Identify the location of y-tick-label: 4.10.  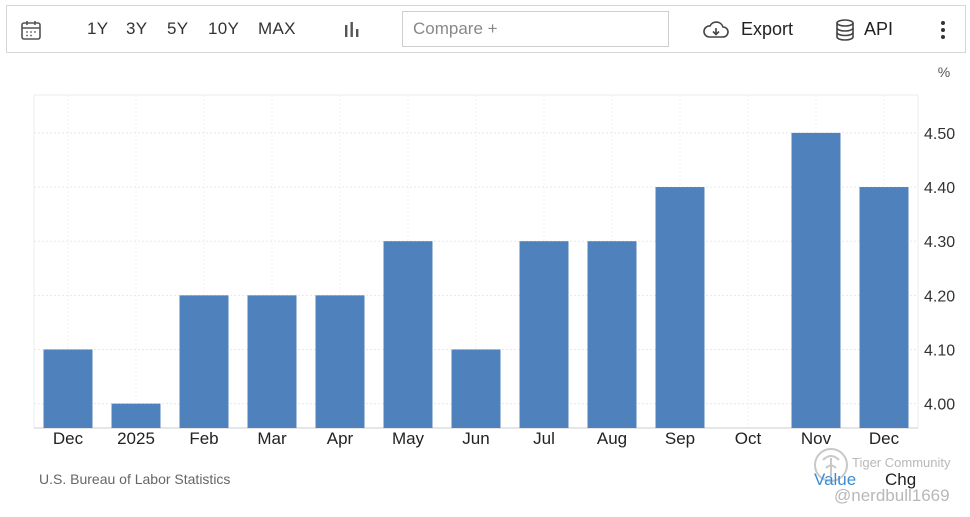
(939, 350).